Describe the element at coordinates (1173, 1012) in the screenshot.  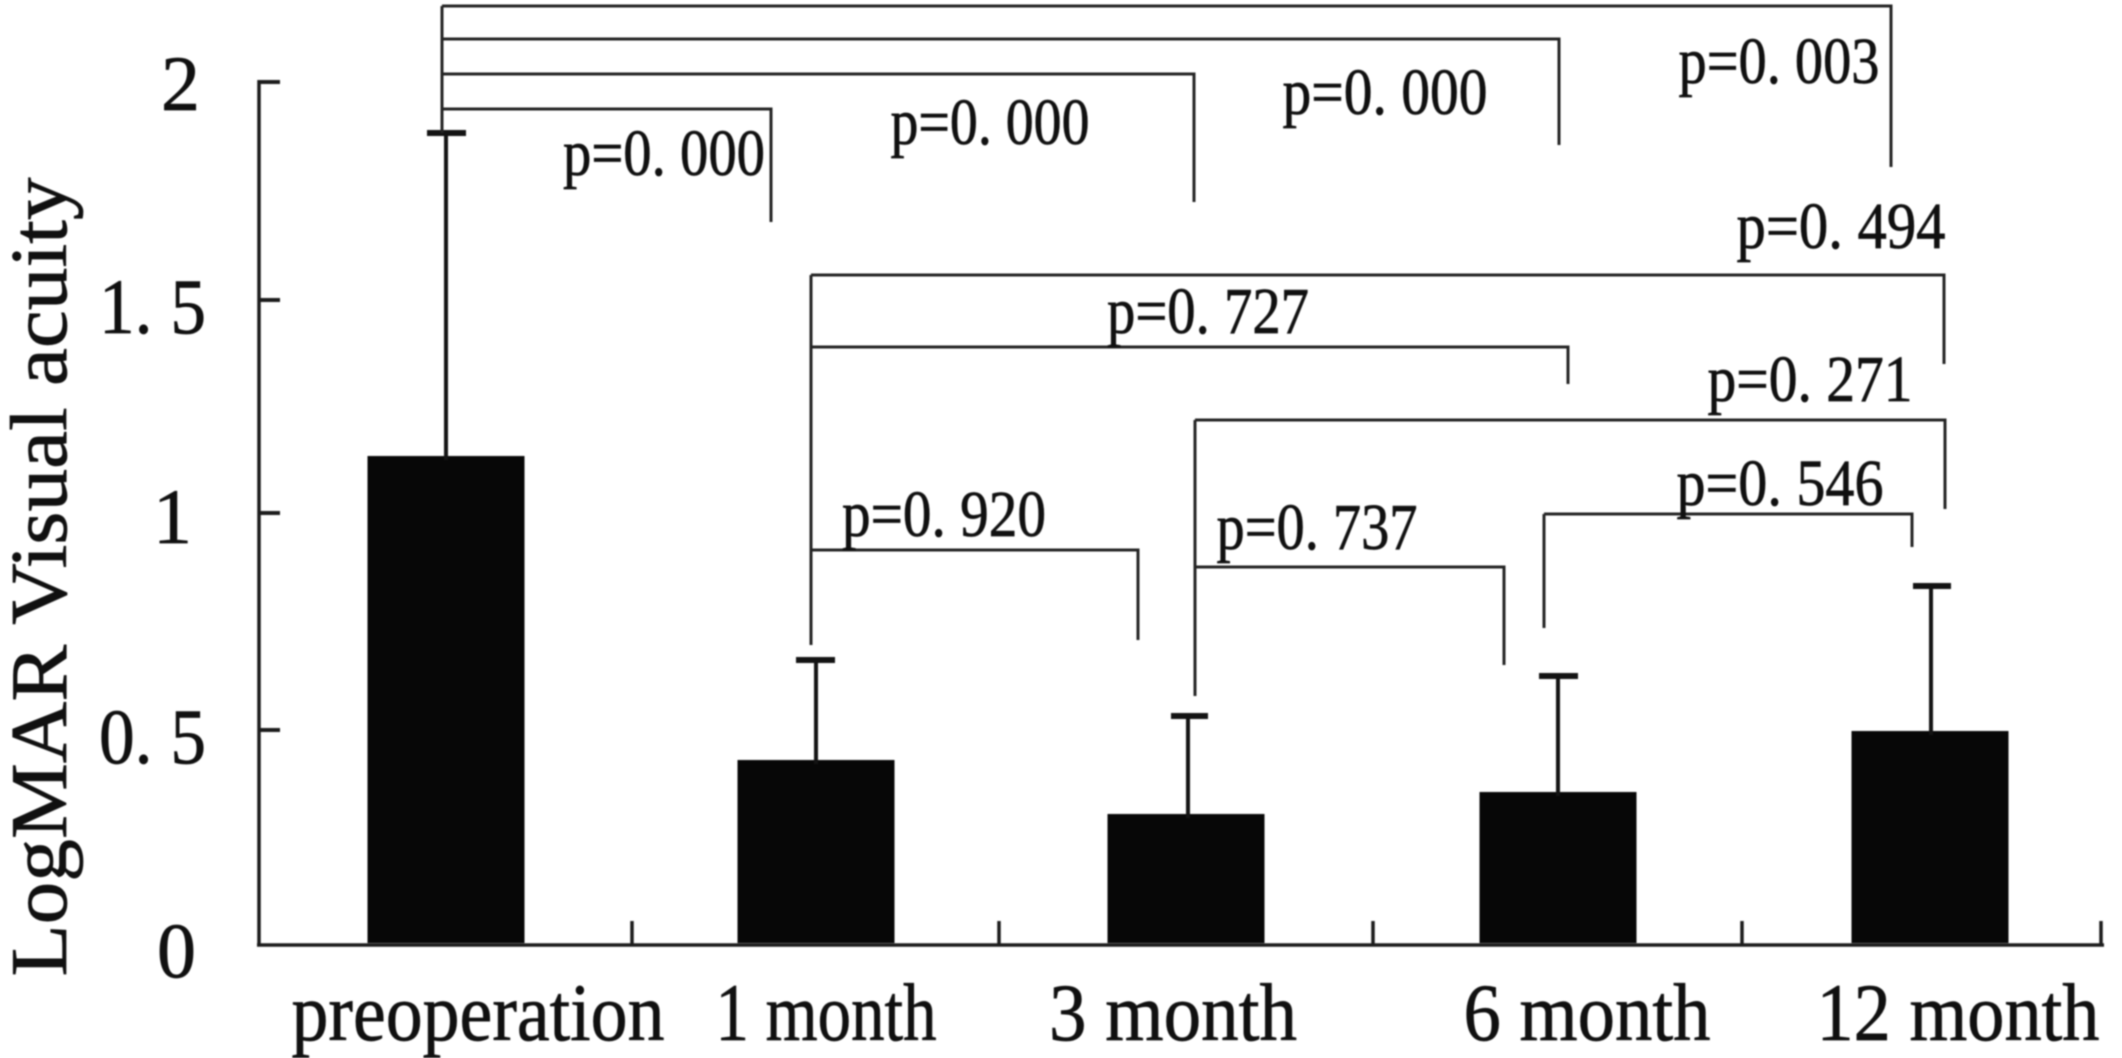
I see `svg-text: 3 month` at that location.